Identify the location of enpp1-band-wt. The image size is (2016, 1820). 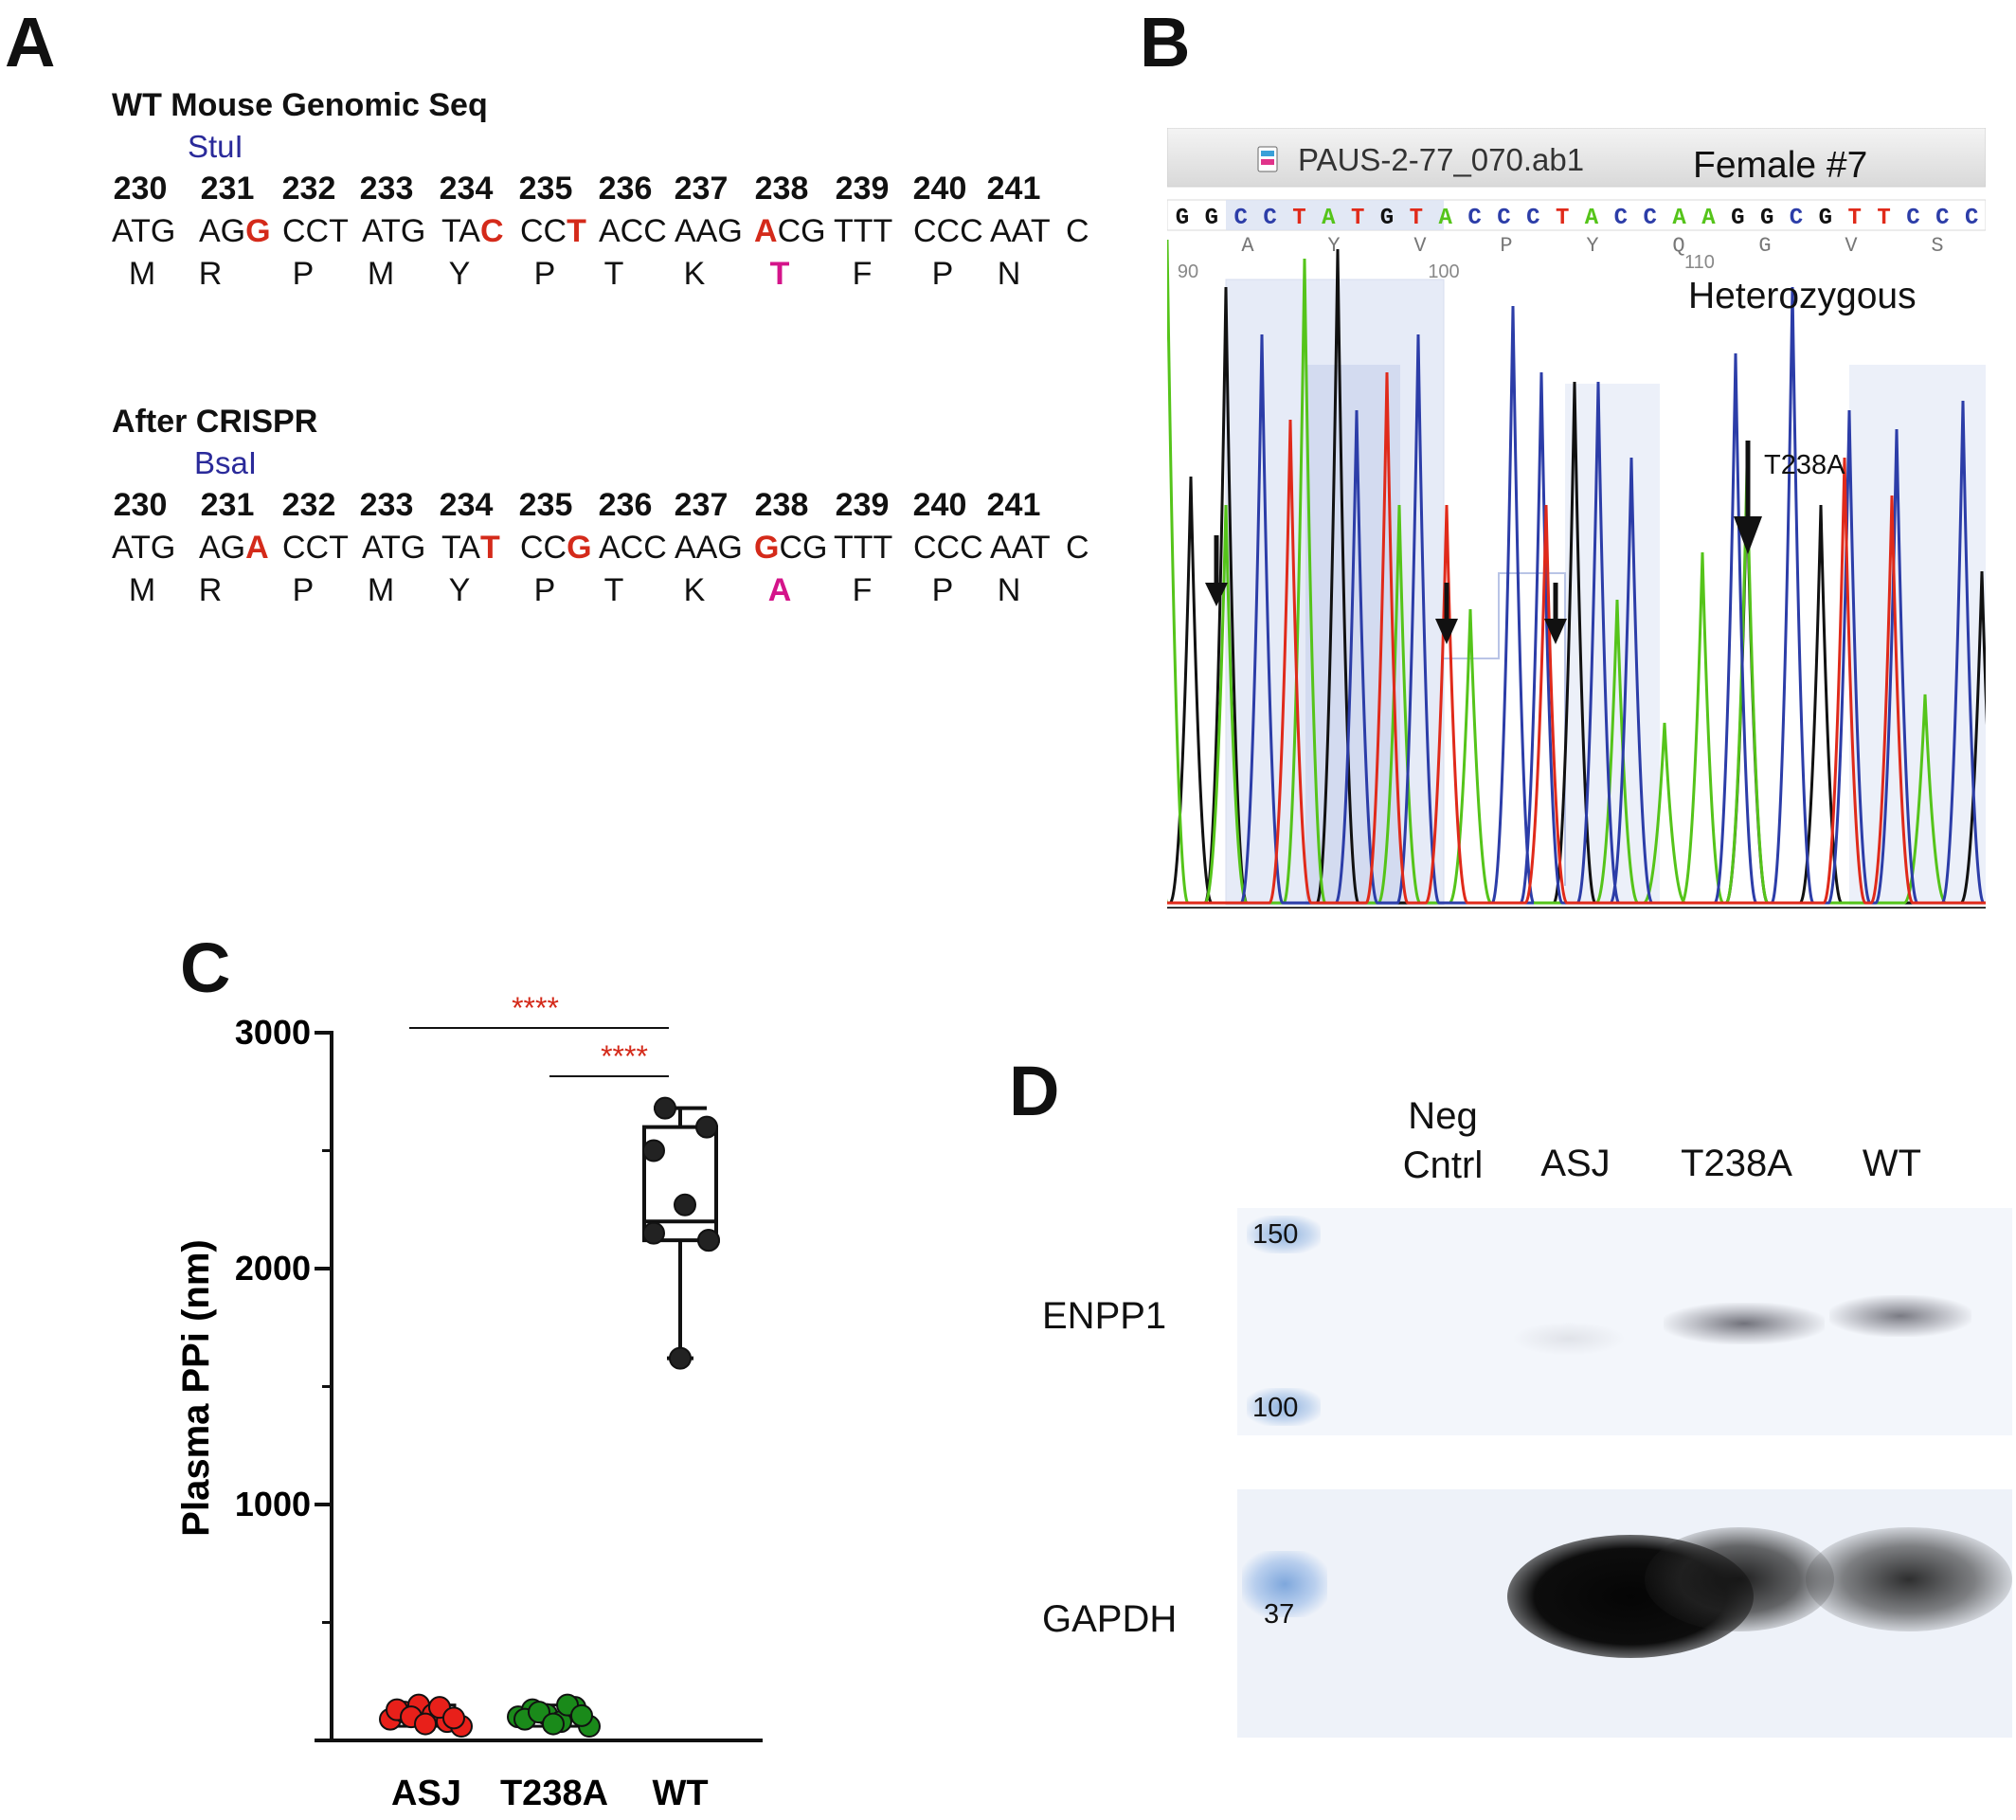
(1900, 1316).